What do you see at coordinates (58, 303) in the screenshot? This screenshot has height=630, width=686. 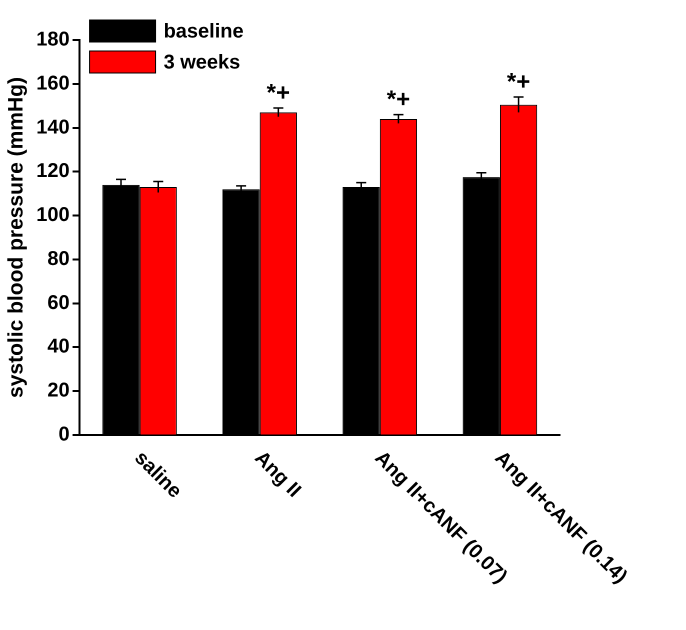 I see `y-tick-label: 60` at bounding box center [58, 303].